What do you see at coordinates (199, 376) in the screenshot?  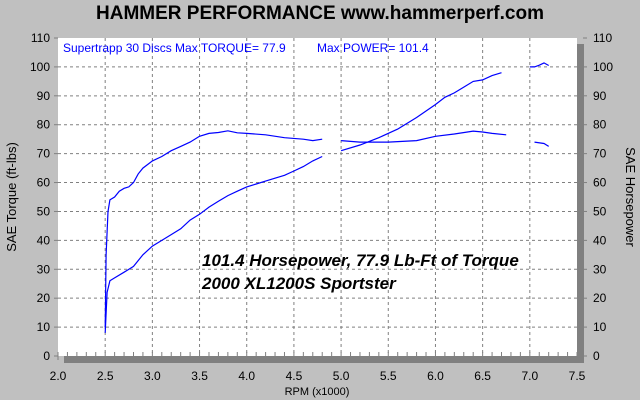 I see `x-tick-label: 3.5` at bounding box center [199, 376].